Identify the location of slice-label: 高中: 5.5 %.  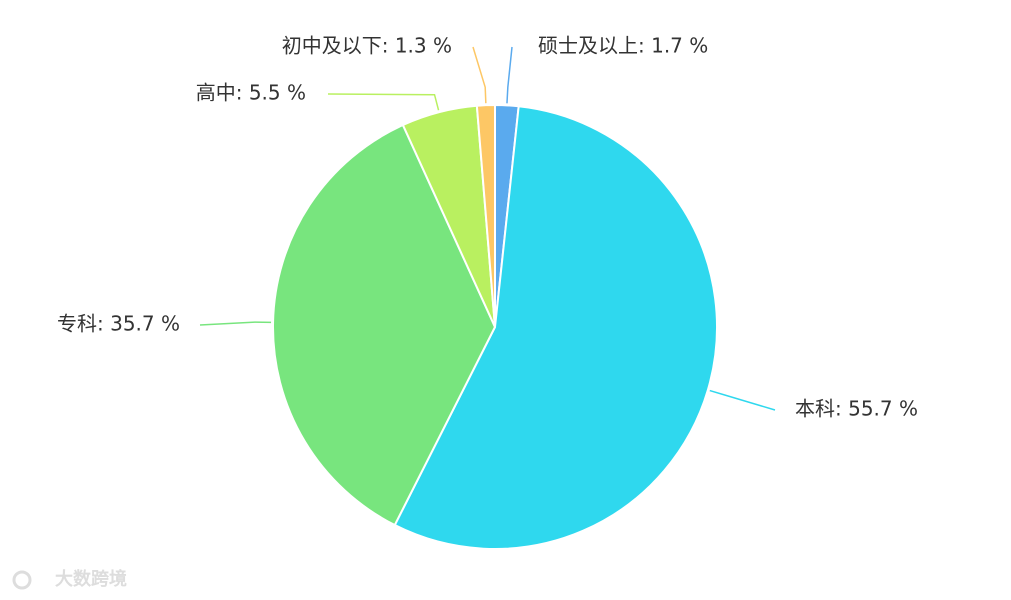
(251, 93).